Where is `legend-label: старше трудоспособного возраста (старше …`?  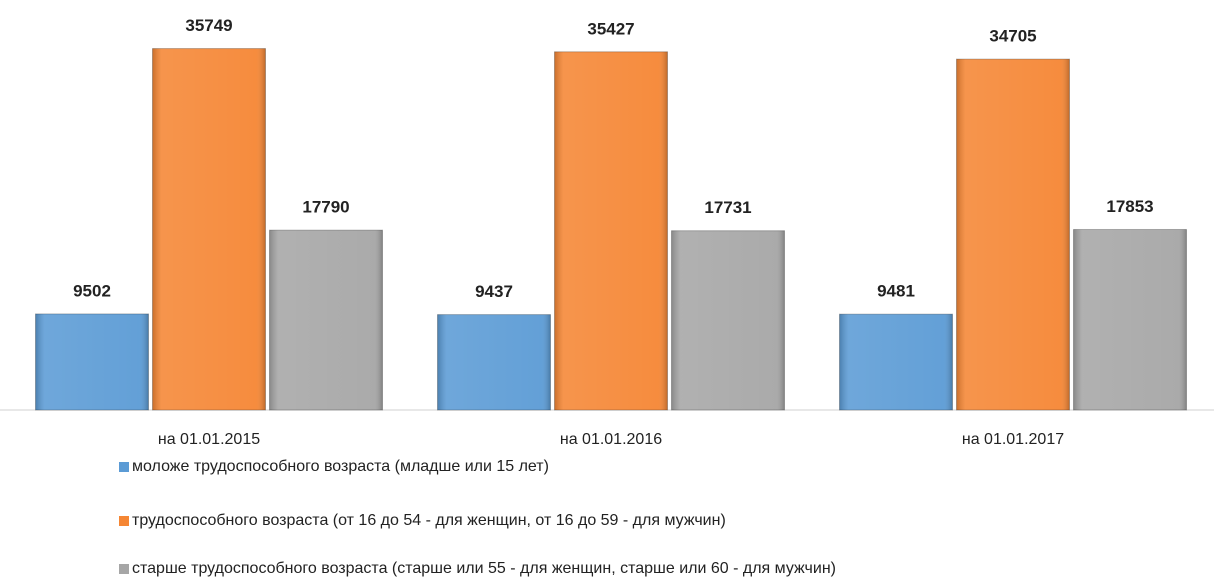
legend-label: старше трудоспособного возраста (старше … is located at coordinates (484, 568).